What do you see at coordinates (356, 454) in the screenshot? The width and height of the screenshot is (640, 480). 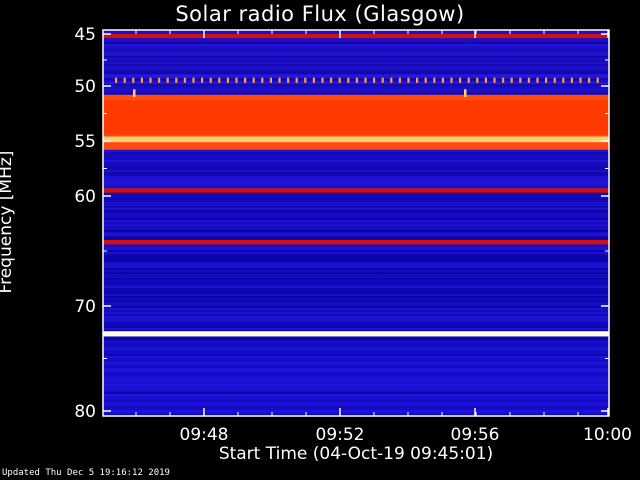 I see `x-axis-label: Start Time (04-Oct-19 09:45:01)` at bounding box center [356, 454].